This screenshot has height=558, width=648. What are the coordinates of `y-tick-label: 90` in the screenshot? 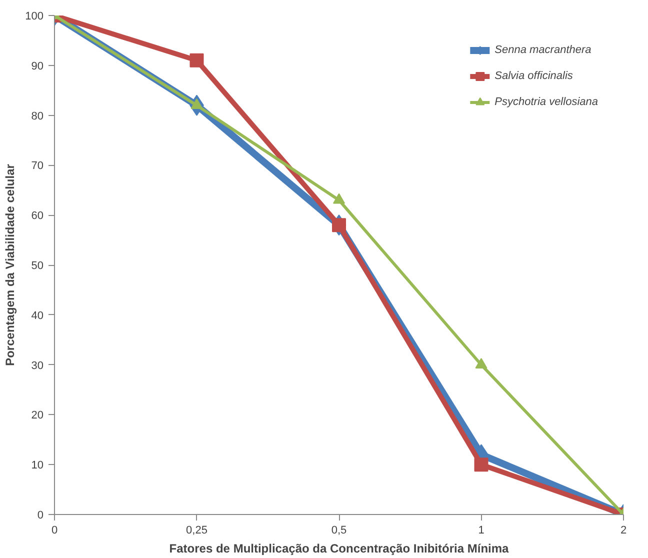 It's located at (37, 66).